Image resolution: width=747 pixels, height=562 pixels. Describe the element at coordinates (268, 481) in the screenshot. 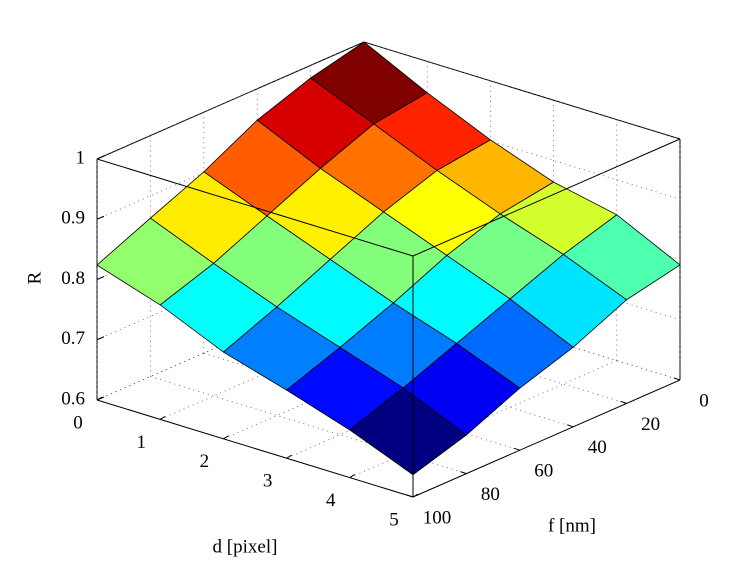

I see `x-tick-label: 3` at that location.